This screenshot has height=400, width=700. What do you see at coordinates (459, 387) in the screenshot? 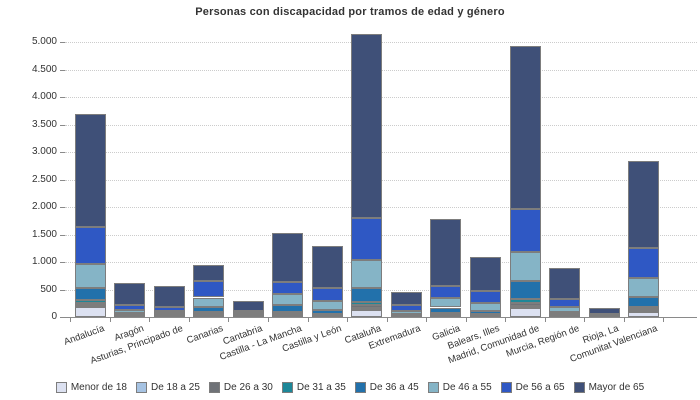
I see `legend-item-de-46-a-55: De 46 a 55` at bounding box center [459, 387].